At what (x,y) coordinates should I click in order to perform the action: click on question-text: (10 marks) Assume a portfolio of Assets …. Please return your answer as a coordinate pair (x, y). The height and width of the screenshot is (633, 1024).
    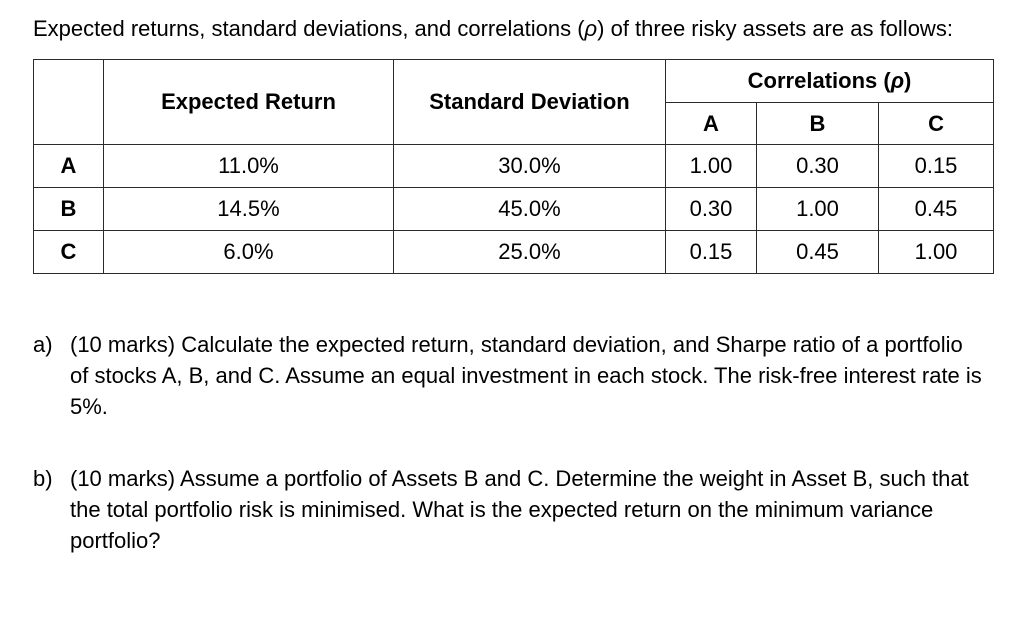
    Looking at the image, I should click on (519, 509).